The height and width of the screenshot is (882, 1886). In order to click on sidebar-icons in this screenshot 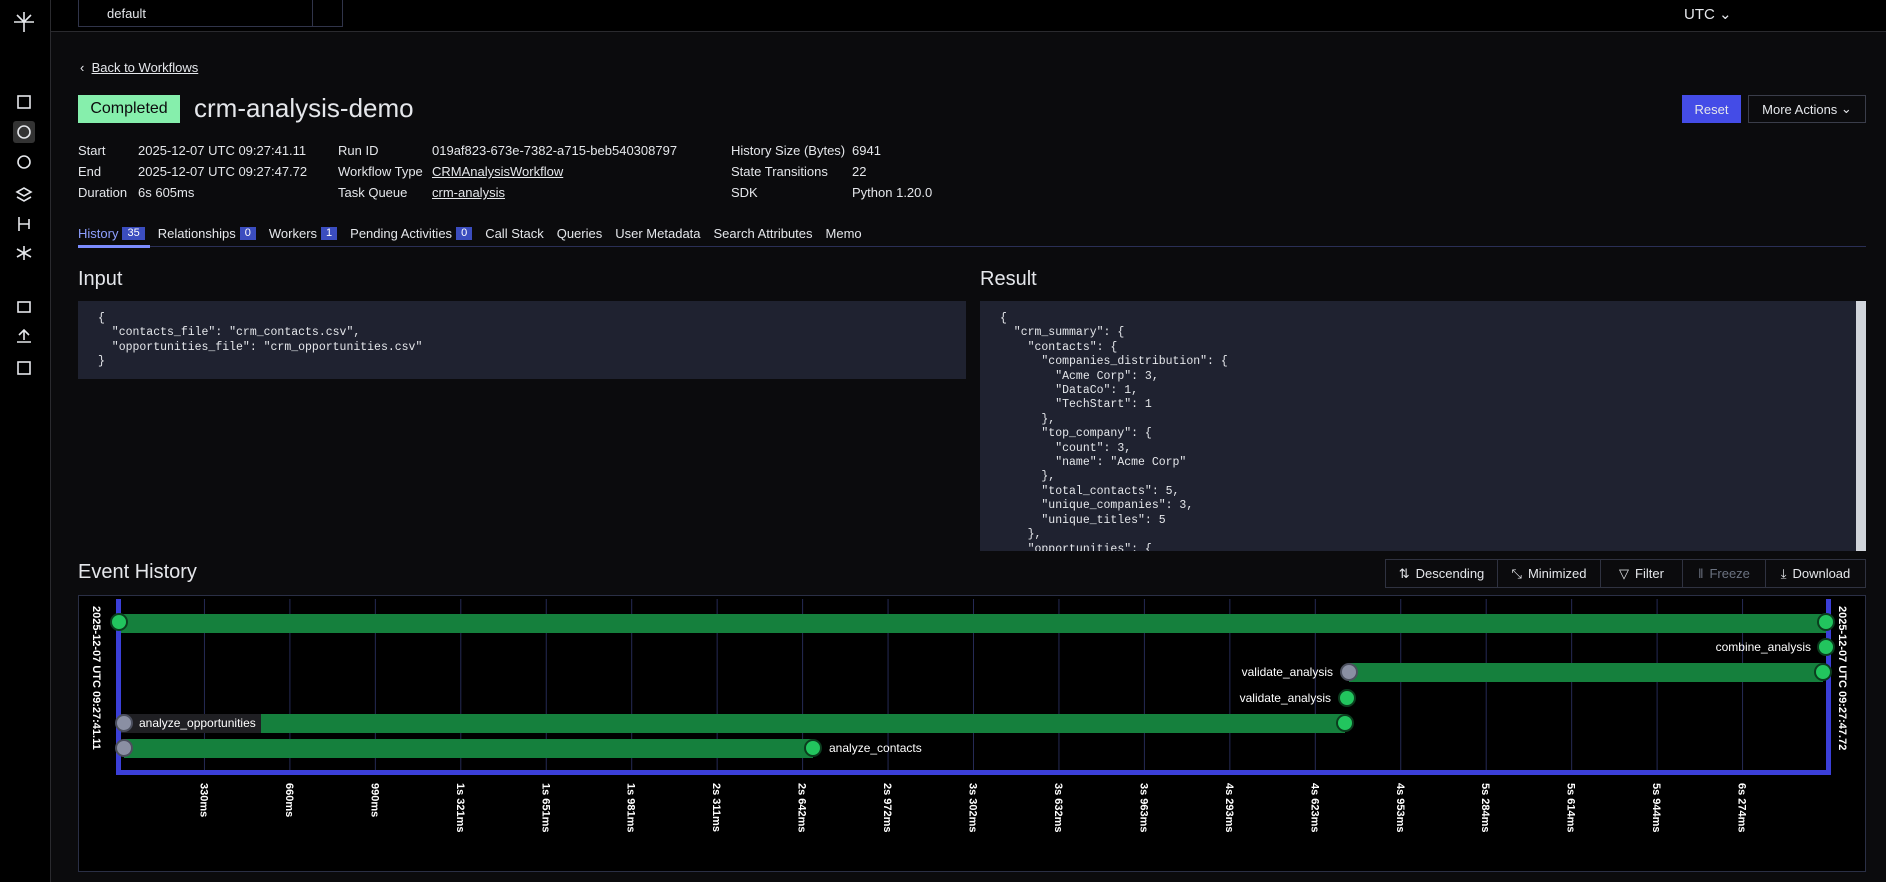, I will do `click(24, 193)`.